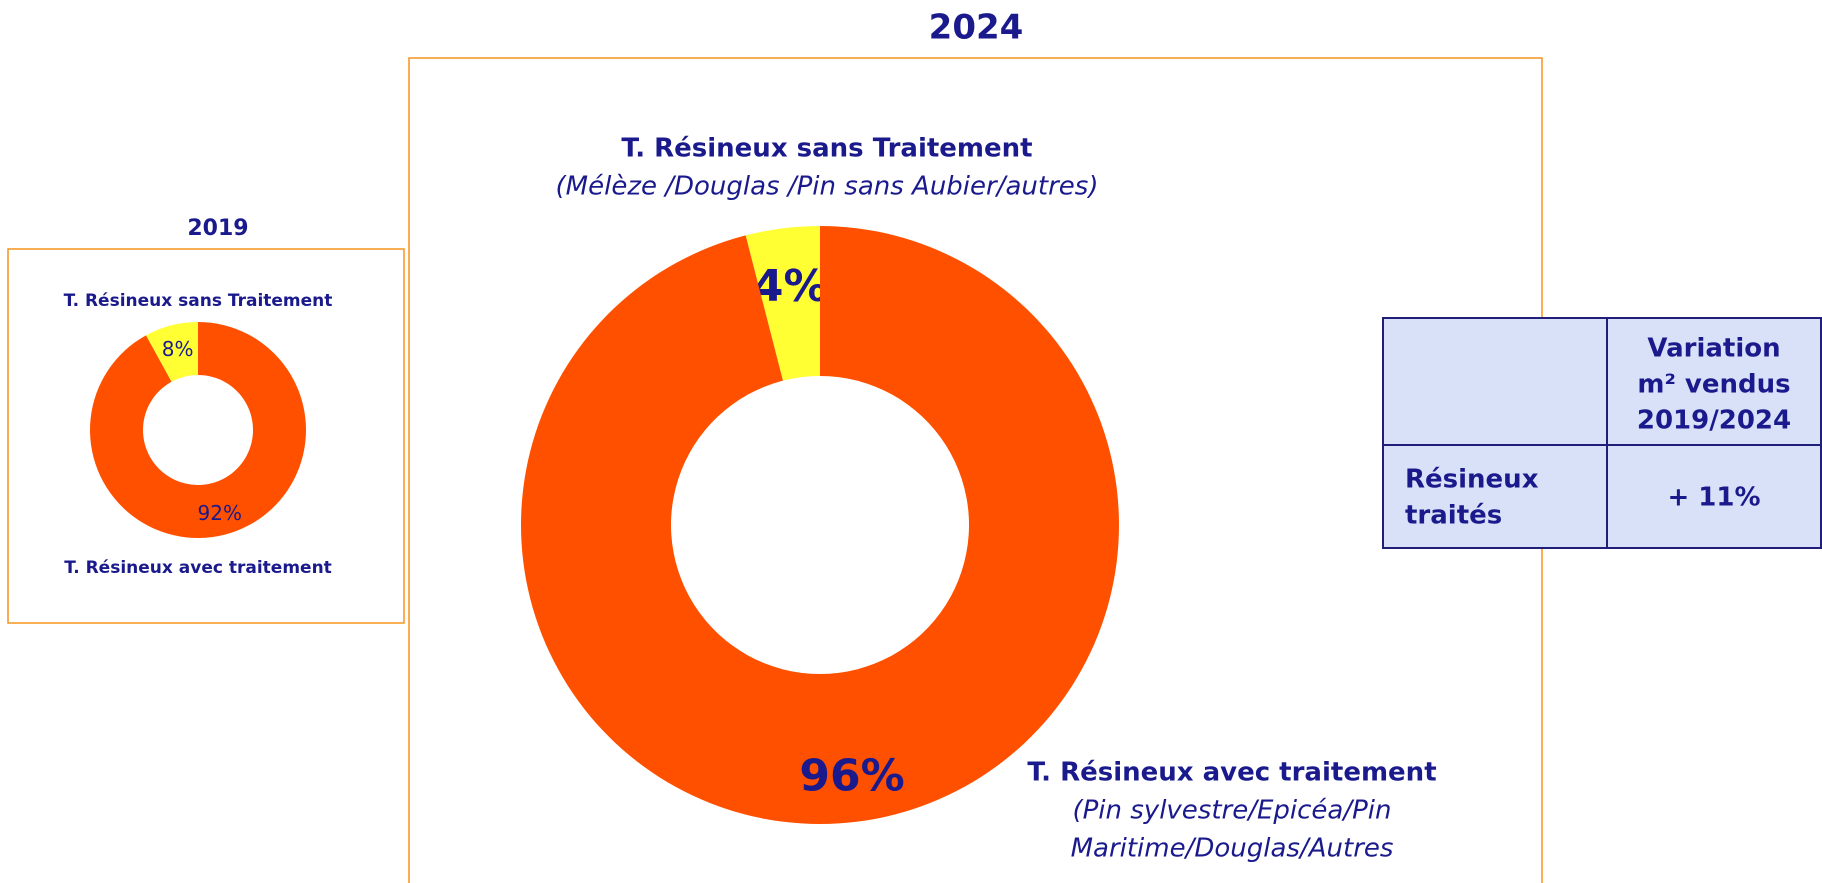  What do you see at coordinates (1472, 480) in the screenshot?
I see `table-row-label: Résineux` at bounding box center [1472, 480].